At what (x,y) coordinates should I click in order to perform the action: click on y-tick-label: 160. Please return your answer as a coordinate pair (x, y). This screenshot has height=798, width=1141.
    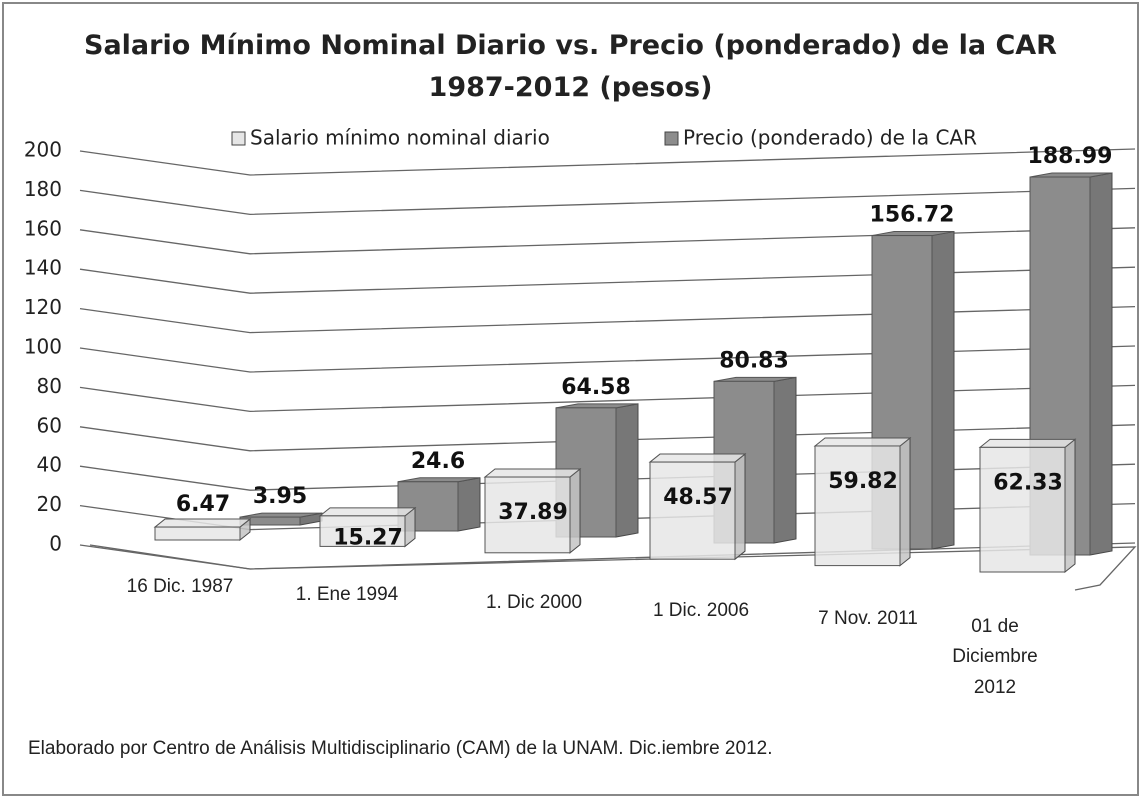
    Looking at the image, I should click on (43, 228).